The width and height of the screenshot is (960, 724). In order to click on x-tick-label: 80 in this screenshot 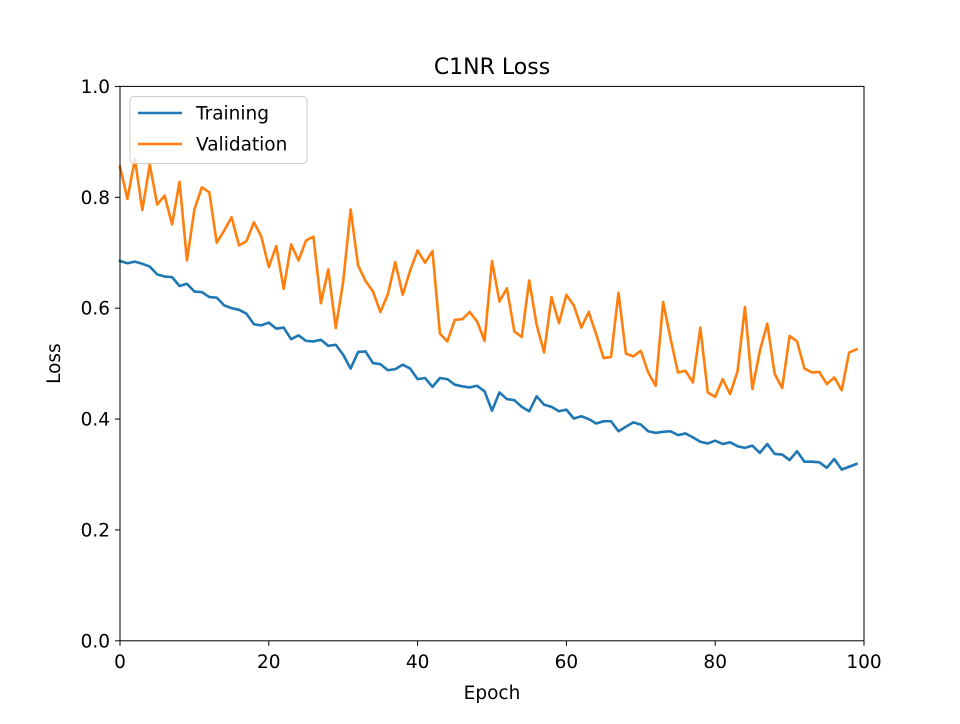, I will do `click(715, 662)`.